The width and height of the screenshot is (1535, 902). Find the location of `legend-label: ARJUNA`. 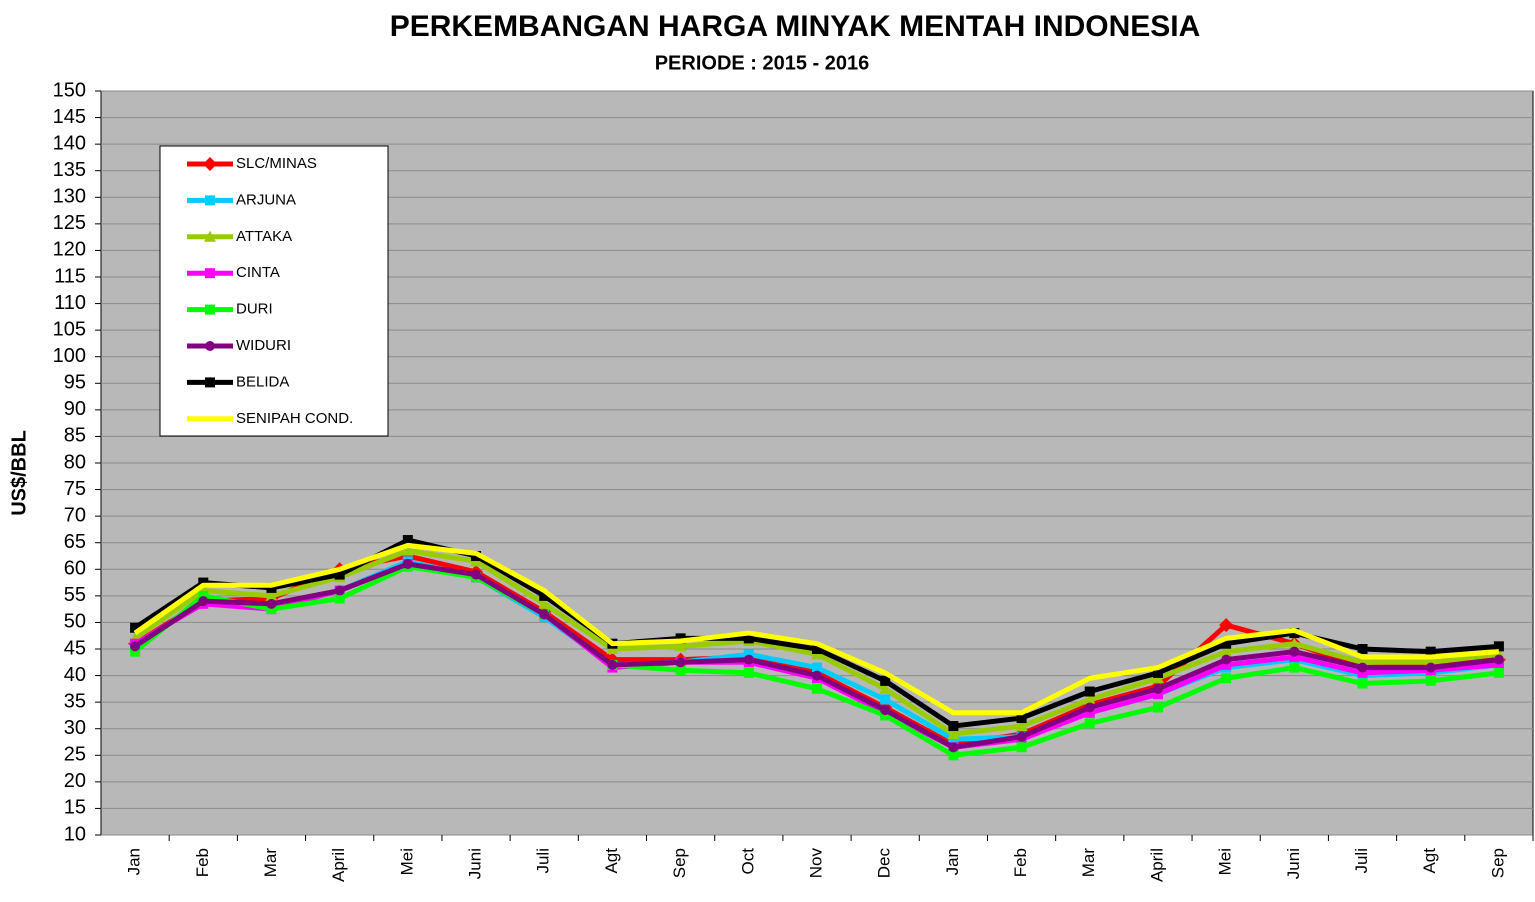

legend-label: ARJUNA is located at coordinates (266, 199).